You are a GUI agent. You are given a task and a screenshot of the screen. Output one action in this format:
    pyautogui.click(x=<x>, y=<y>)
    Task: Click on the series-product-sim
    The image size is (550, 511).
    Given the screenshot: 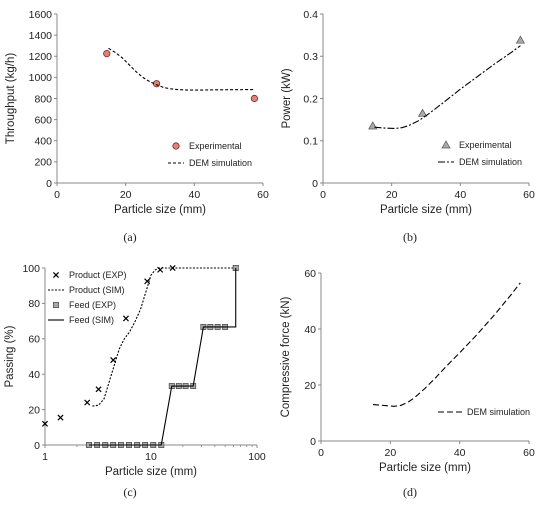 What is the action you would take?
    pyautogui.click(x=164, y=337)
    